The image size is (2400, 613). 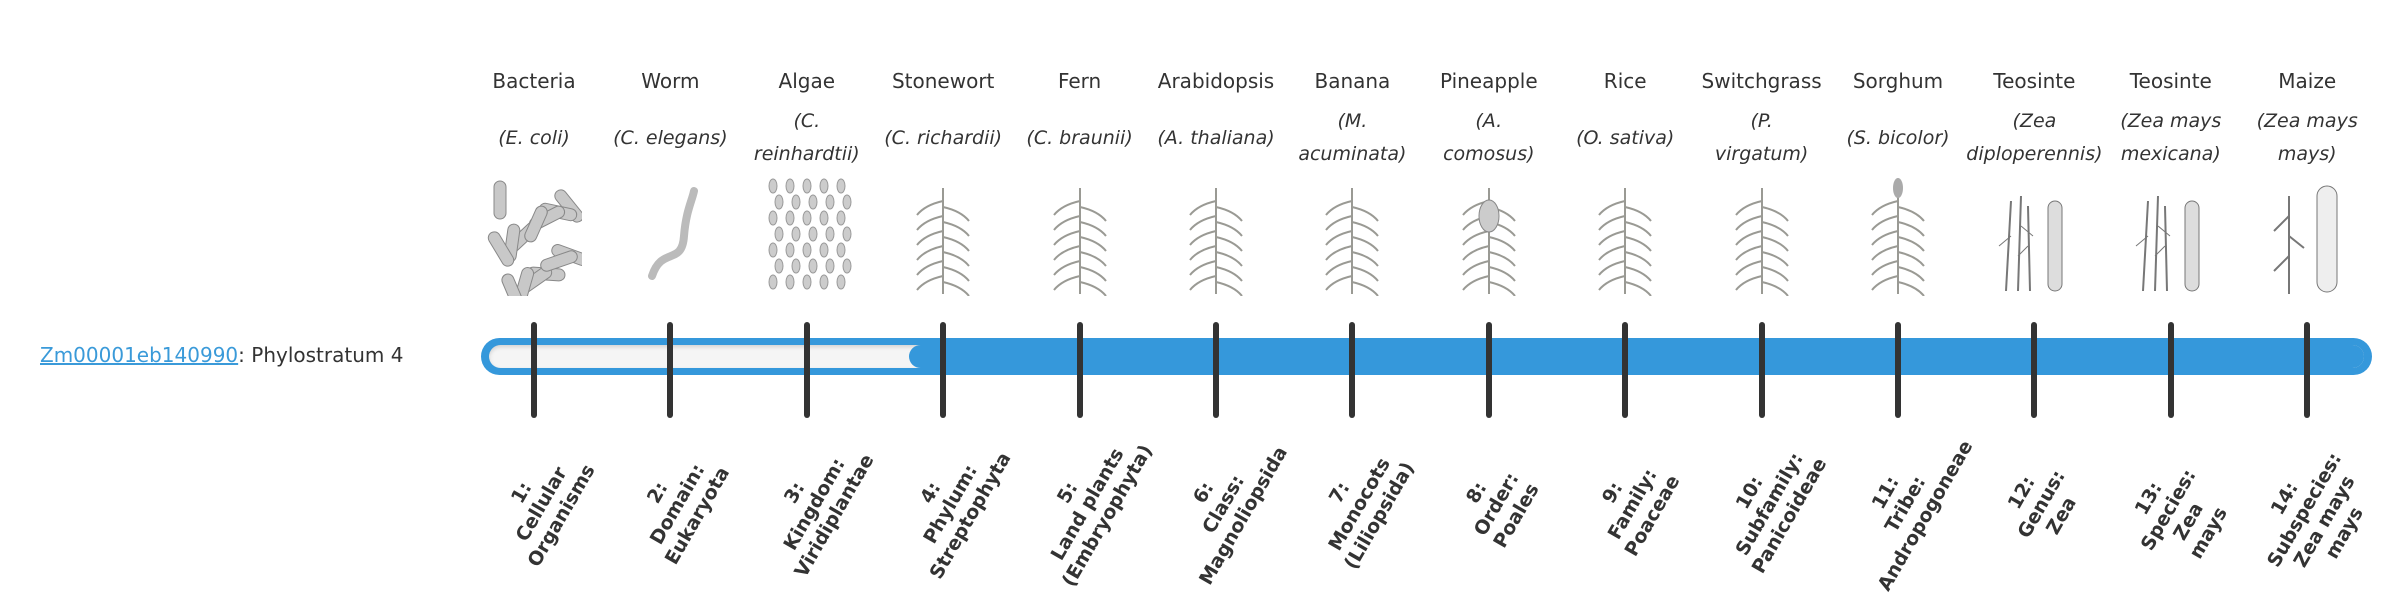 What do you see at coordinates (2034, 154) in the screenshot?
I see `scientific-name-line: diploperennis)` at bounding box center [2034, 154].